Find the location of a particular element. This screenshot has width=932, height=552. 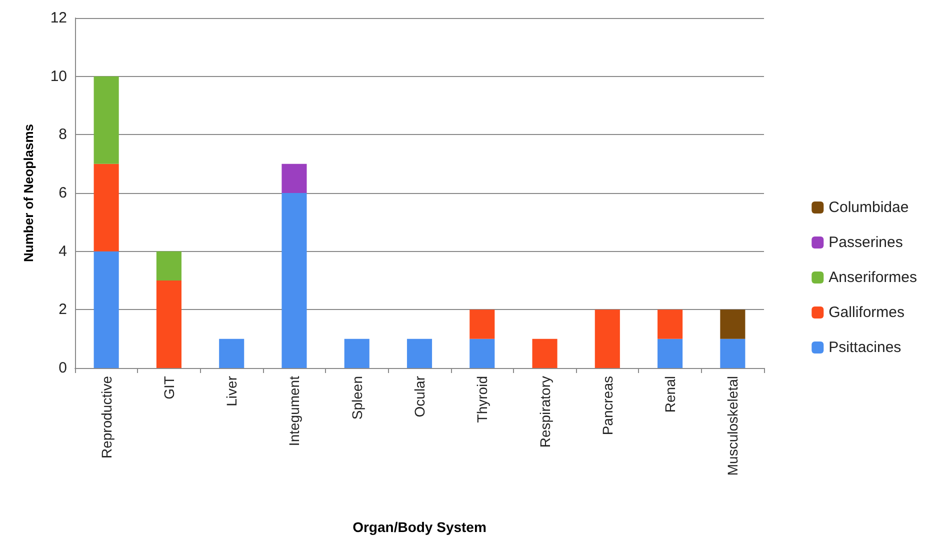

x-axis-title: Organ/Body System is located at coordinates (419, 527).